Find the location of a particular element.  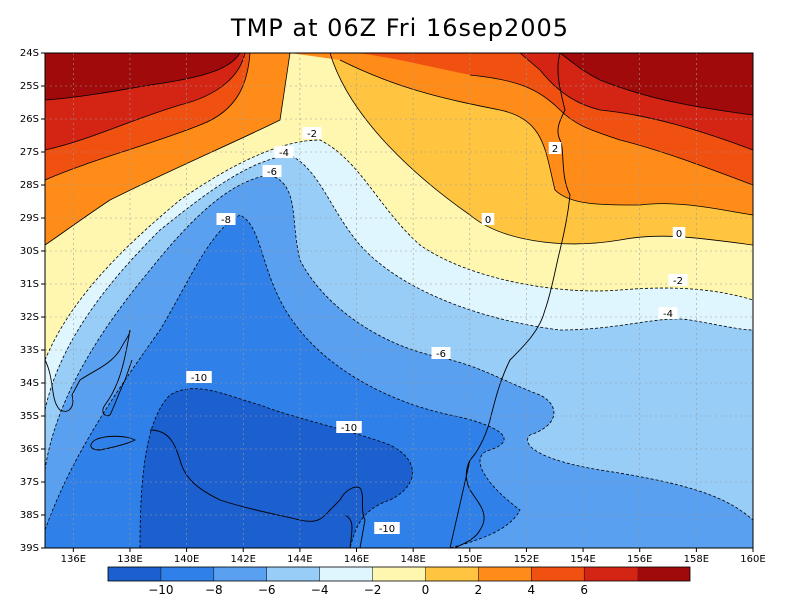

y-tick-label: 25S is located at coordinates (29, 86).